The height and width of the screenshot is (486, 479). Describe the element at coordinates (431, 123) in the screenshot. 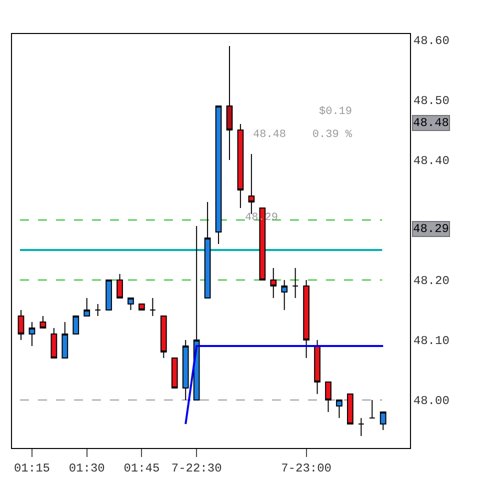

I see `text: 48.48` at that location.